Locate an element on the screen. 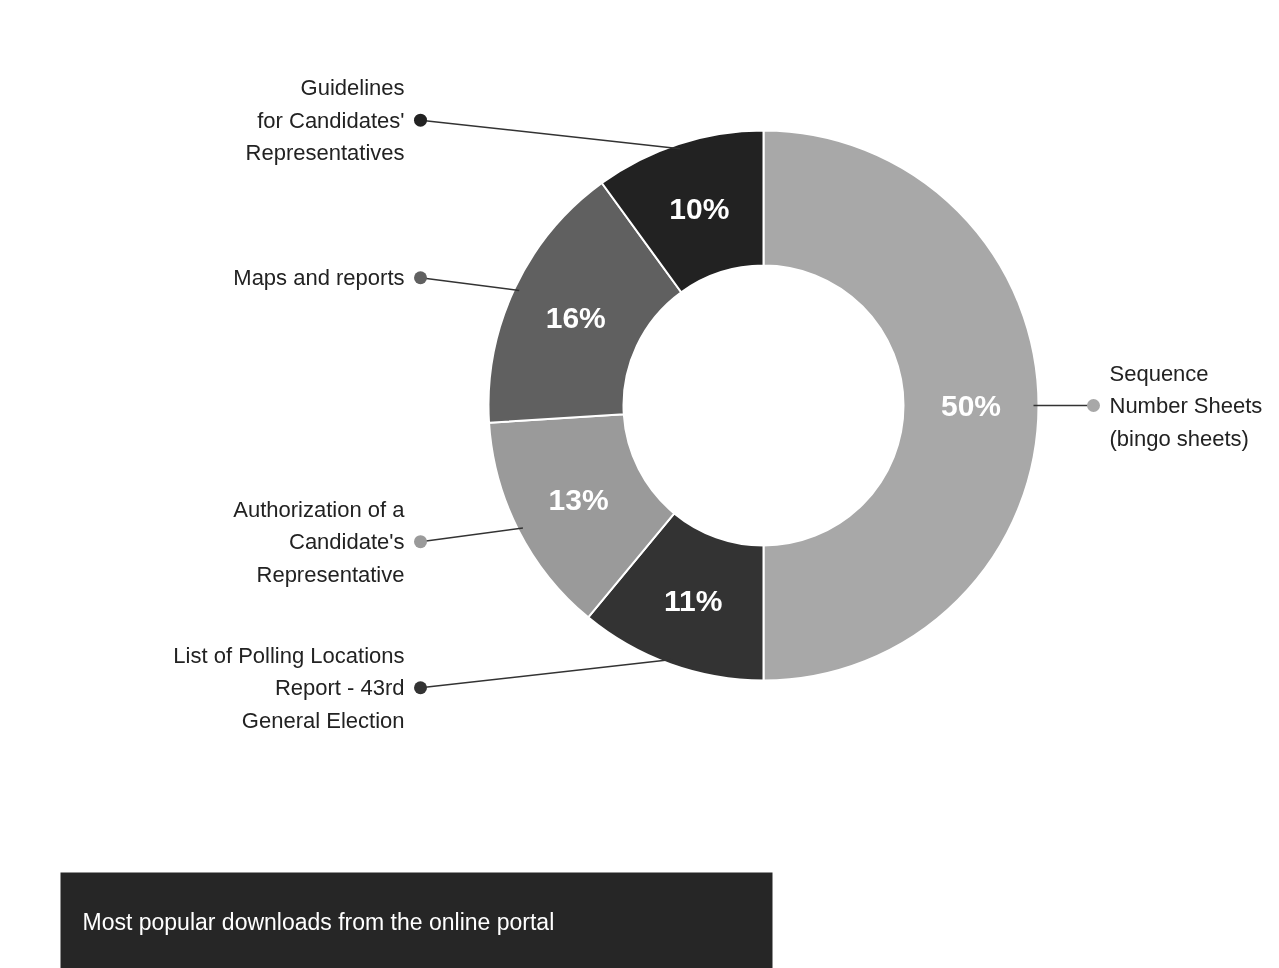 Image resolution: width=1279 pixels, height=968 pixels. data-label: 11% is located at coordinates (693, 601).